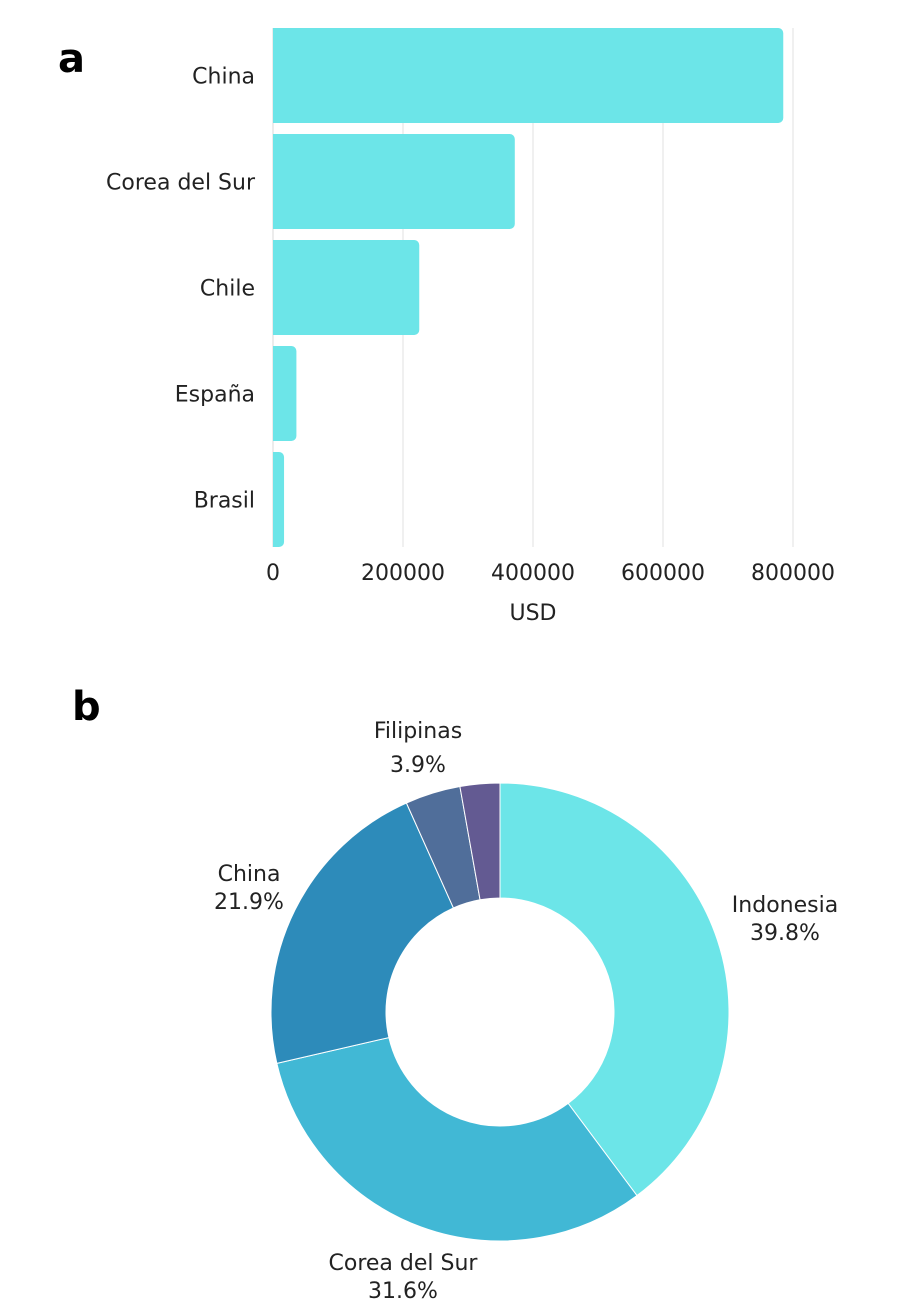 Image resolution: width=915 pixels, height=1316 pixels. I want to click on x-tick-label: 400000, so click(533, 573).